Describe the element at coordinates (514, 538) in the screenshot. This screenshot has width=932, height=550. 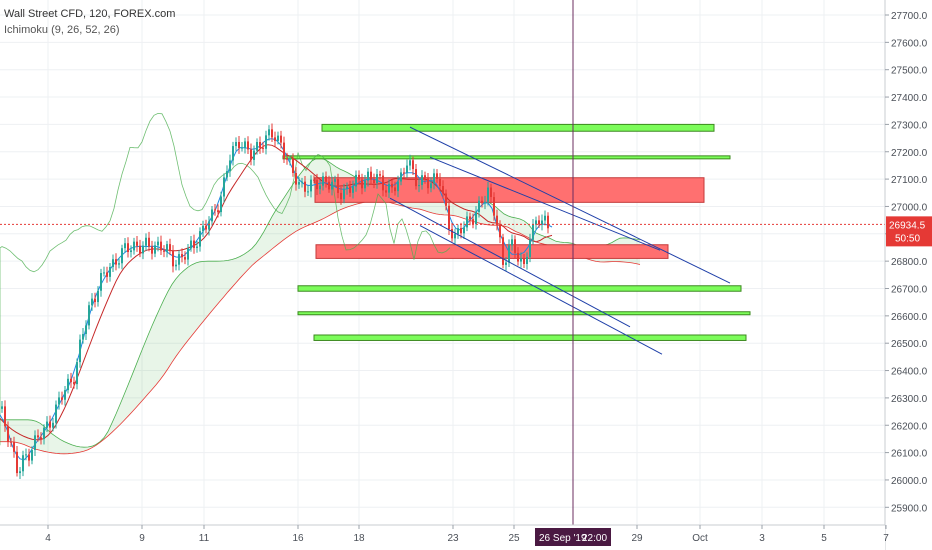
I see `x-tick-label: 25` at that location.